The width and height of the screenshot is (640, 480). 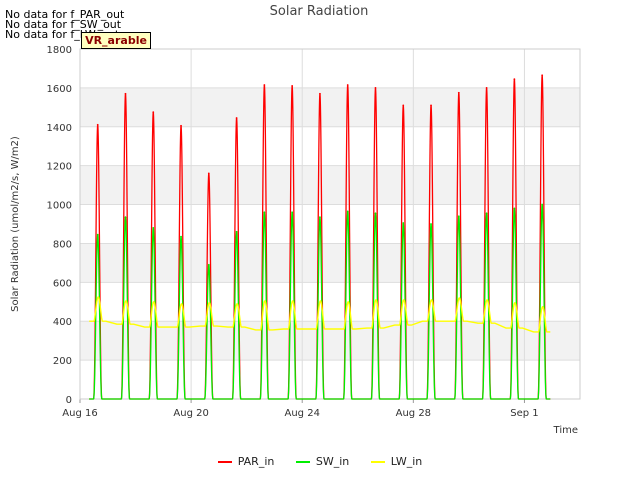 What do you see at coordinates (59, 167) in the screenshot?
I see `y-tick-label-1200: 1200` at bounding box center [59, 167].